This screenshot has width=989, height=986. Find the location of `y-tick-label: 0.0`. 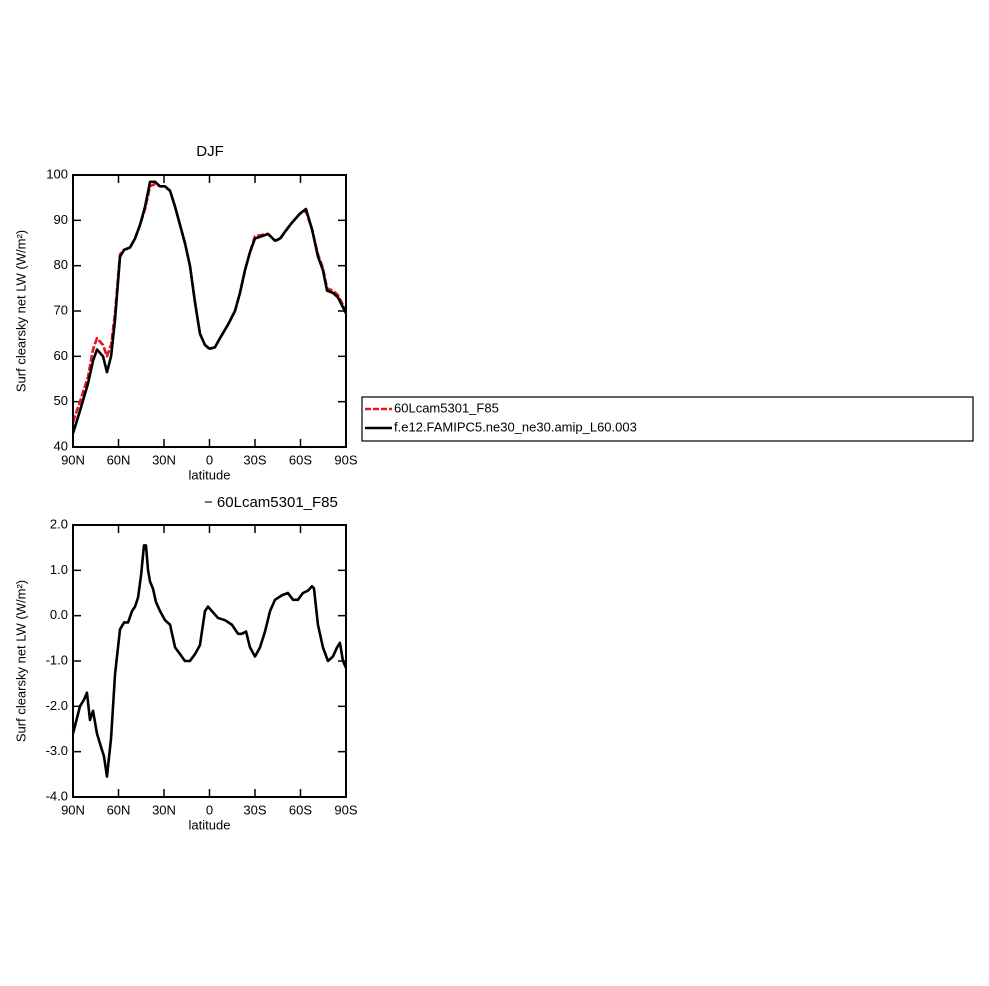

y-tick-label: 0.0 is located at coordinates (59, 614).